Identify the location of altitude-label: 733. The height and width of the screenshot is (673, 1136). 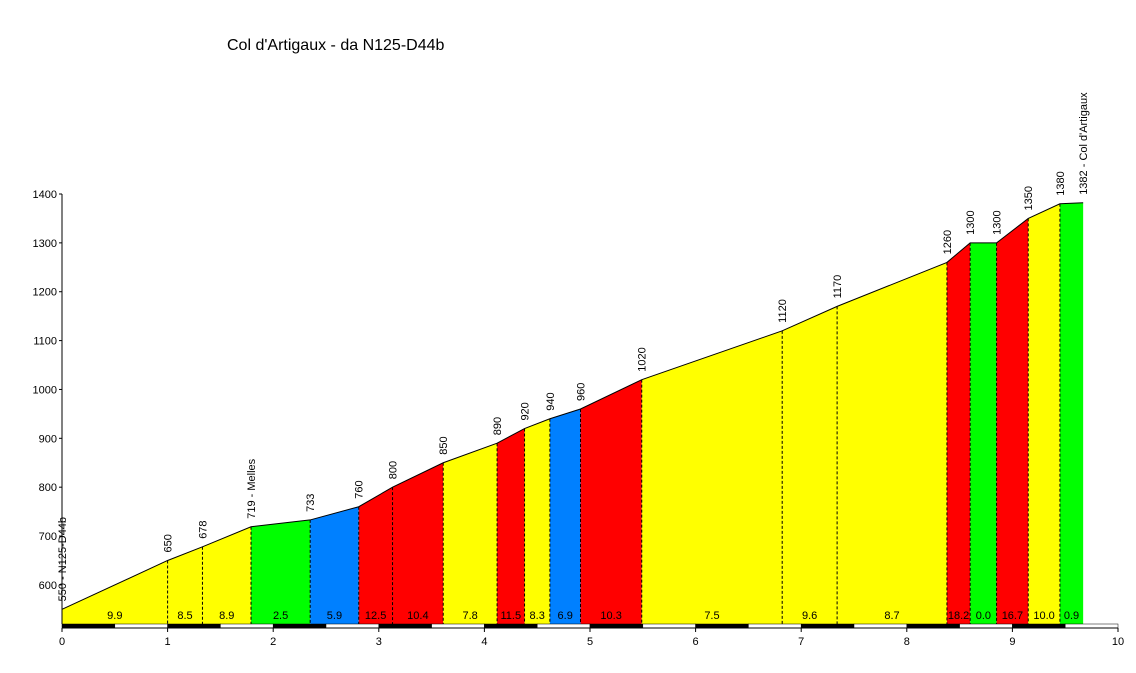
(311, 503).